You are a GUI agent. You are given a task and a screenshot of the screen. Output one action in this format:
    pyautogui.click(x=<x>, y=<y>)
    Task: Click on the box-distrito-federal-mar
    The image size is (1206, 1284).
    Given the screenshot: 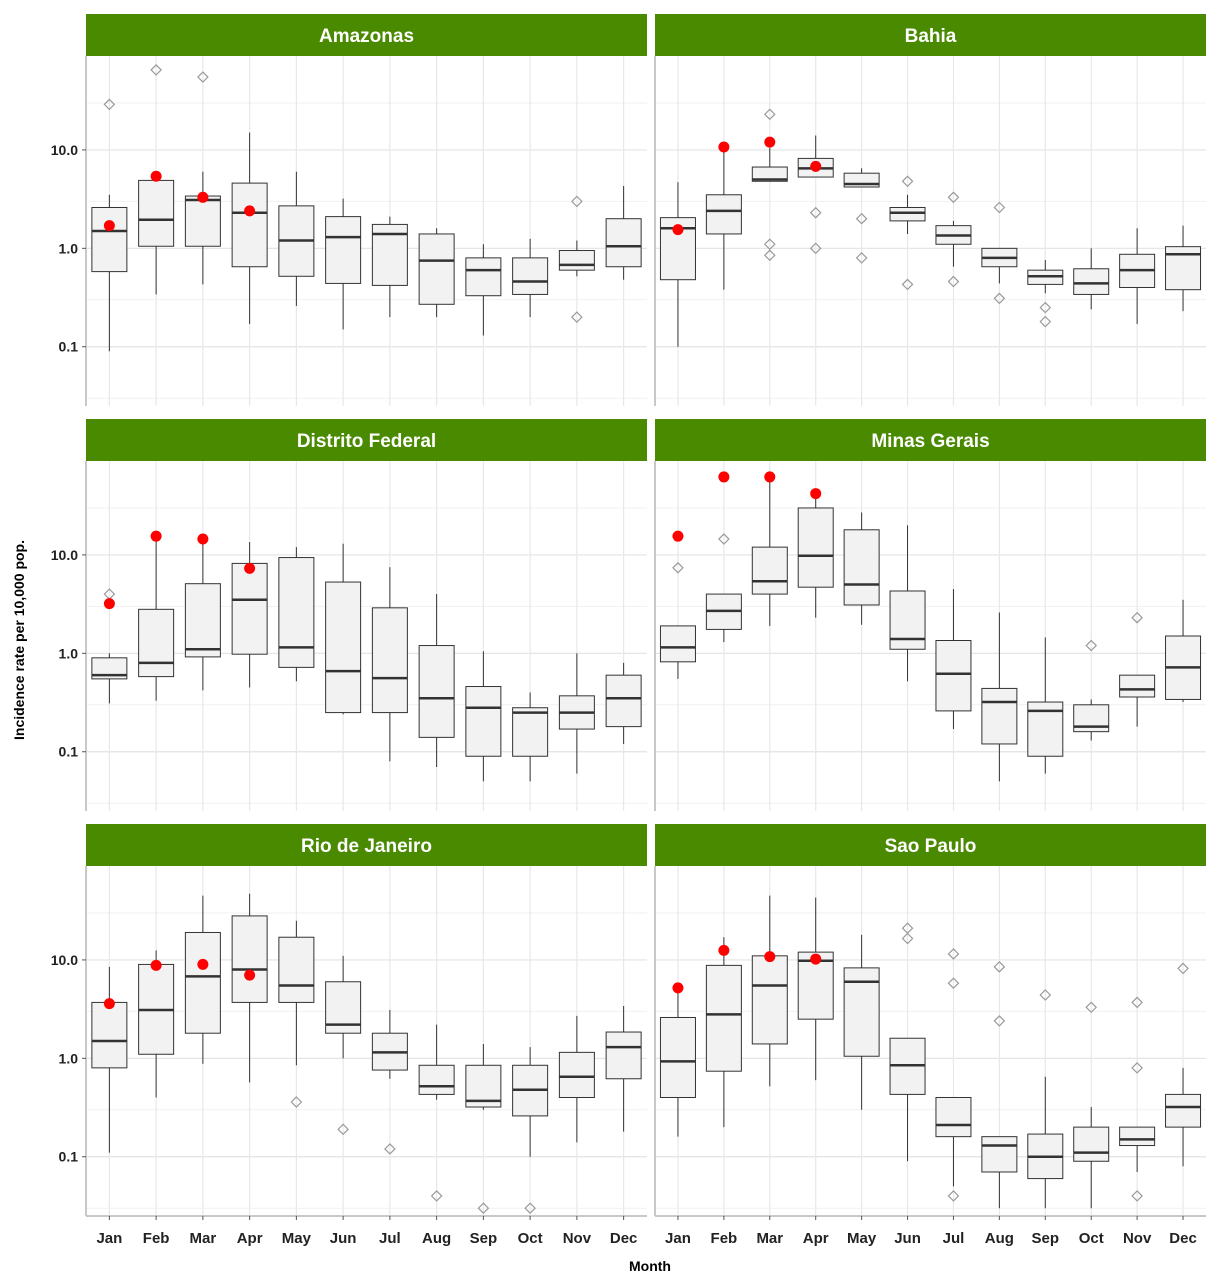 What is the action you would take?
    pyautogui.click(x=202, y=615)
    